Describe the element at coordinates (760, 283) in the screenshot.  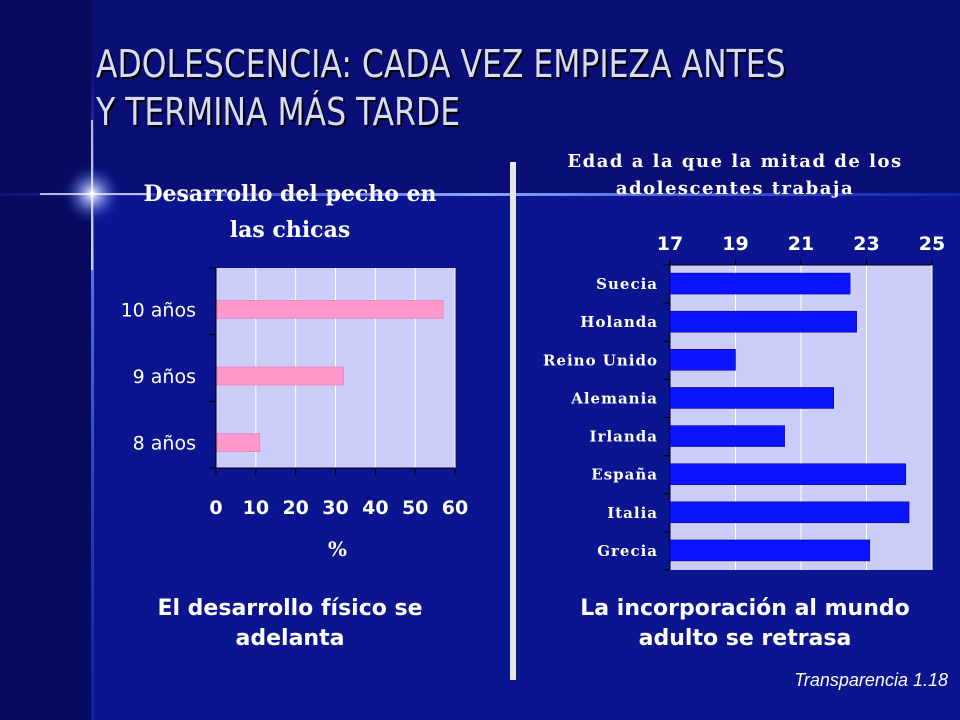
I see `right-bar-suecia` at that location.